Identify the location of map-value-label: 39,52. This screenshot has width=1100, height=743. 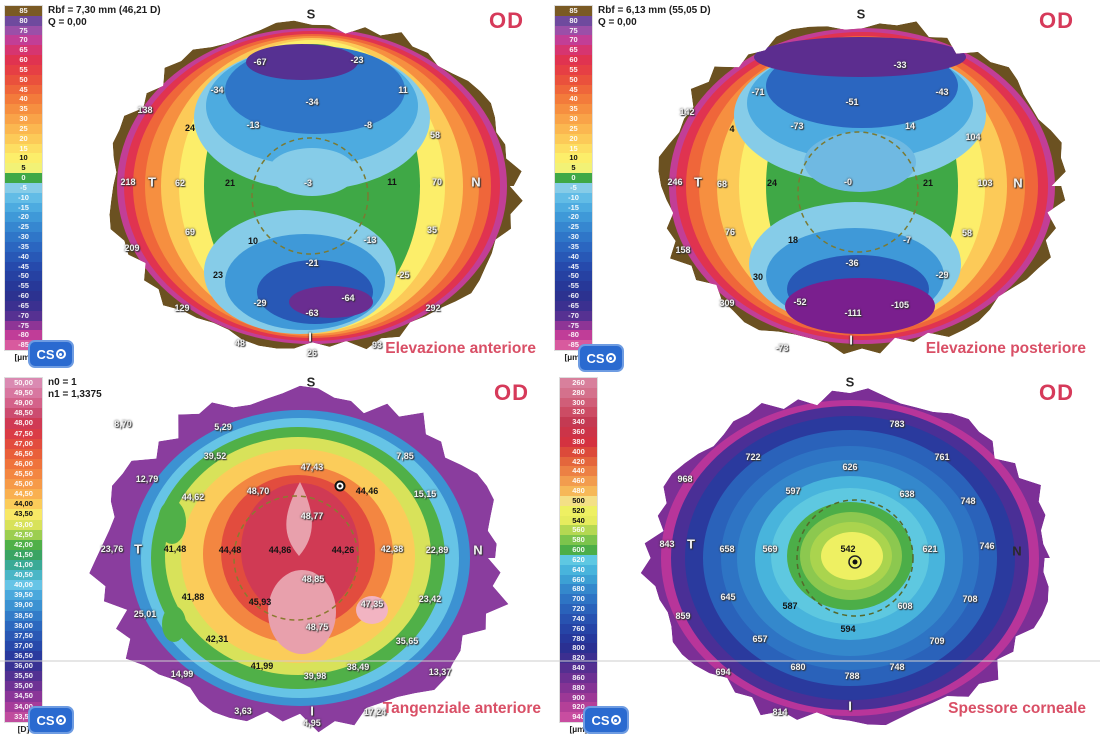
(215, 456).